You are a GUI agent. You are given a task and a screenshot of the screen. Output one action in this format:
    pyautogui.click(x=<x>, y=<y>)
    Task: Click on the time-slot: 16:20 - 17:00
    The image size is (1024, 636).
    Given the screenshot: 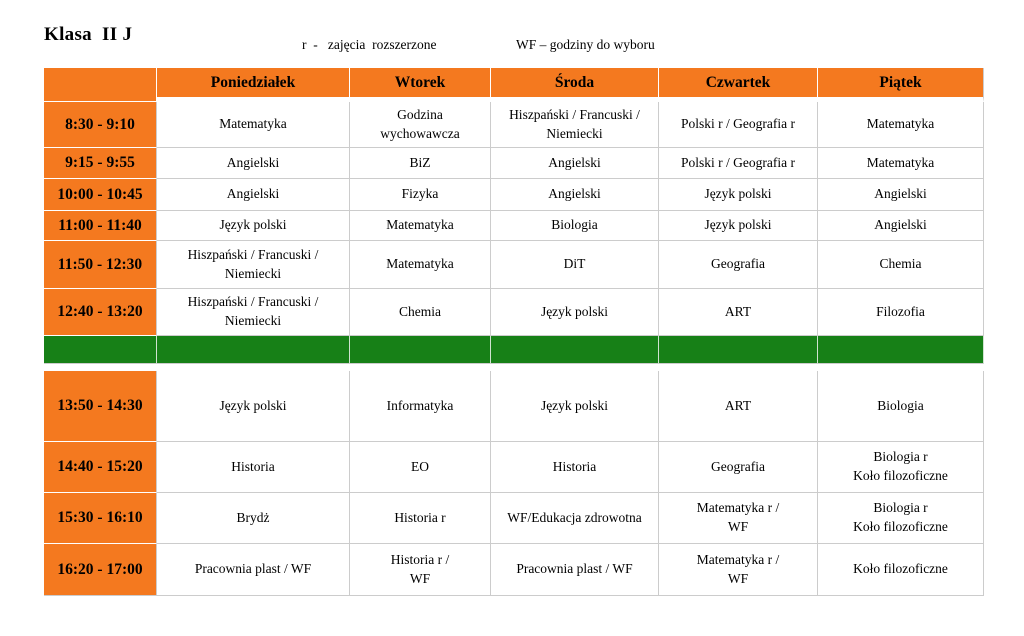 What is the action you would take?
    pyautogui.click(x=100, y=570)
    